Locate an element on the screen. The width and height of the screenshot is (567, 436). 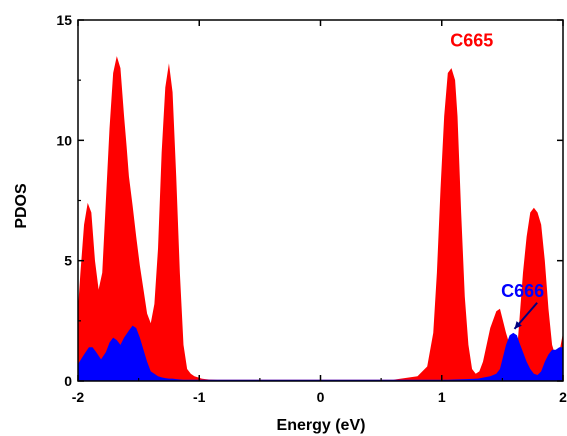
series-area-c666 is located at coordinates (320, 353).